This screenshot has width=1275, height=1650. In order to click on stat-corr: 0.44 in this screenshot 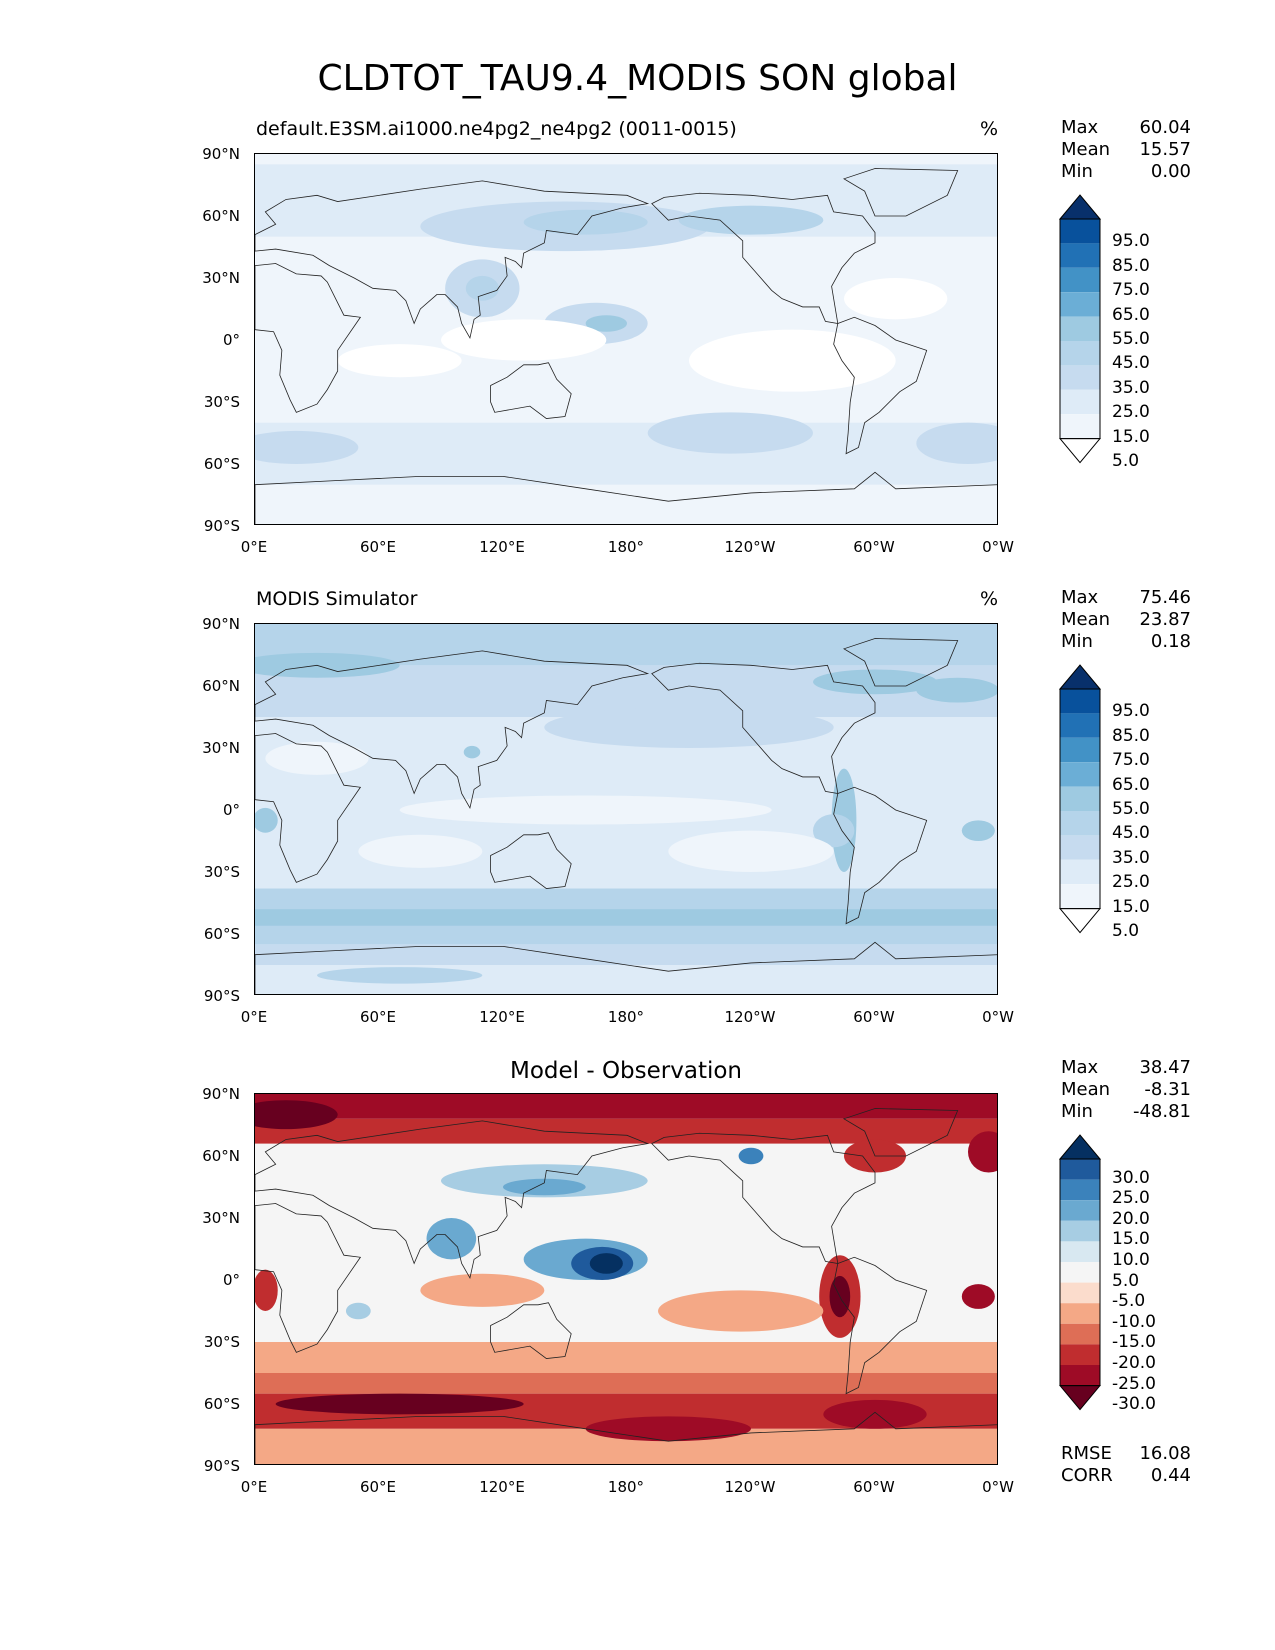, I will do `click(1170, 1475)`.